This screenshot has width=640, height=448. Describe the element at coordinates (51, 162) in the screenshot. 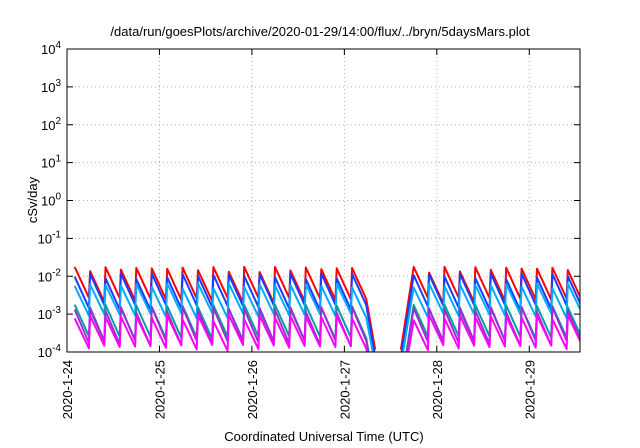

I see `y-tick-label: 10¹` at that location.